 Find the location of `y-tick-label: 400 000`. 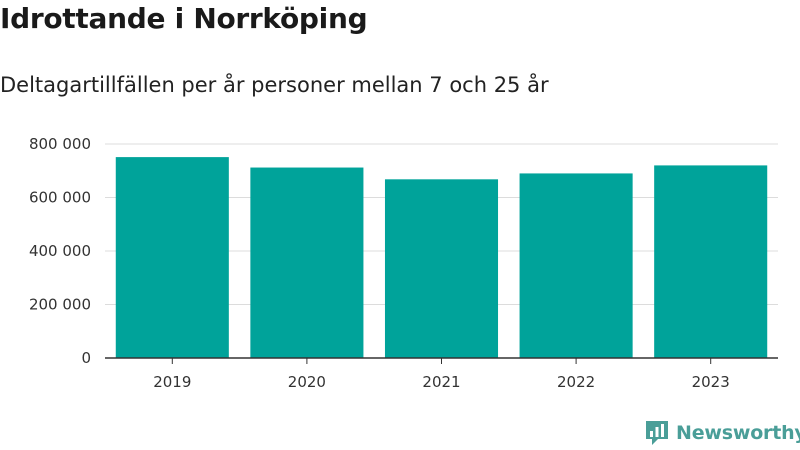

y-tick-label: 400 000 is located at coordinates (60, 251).